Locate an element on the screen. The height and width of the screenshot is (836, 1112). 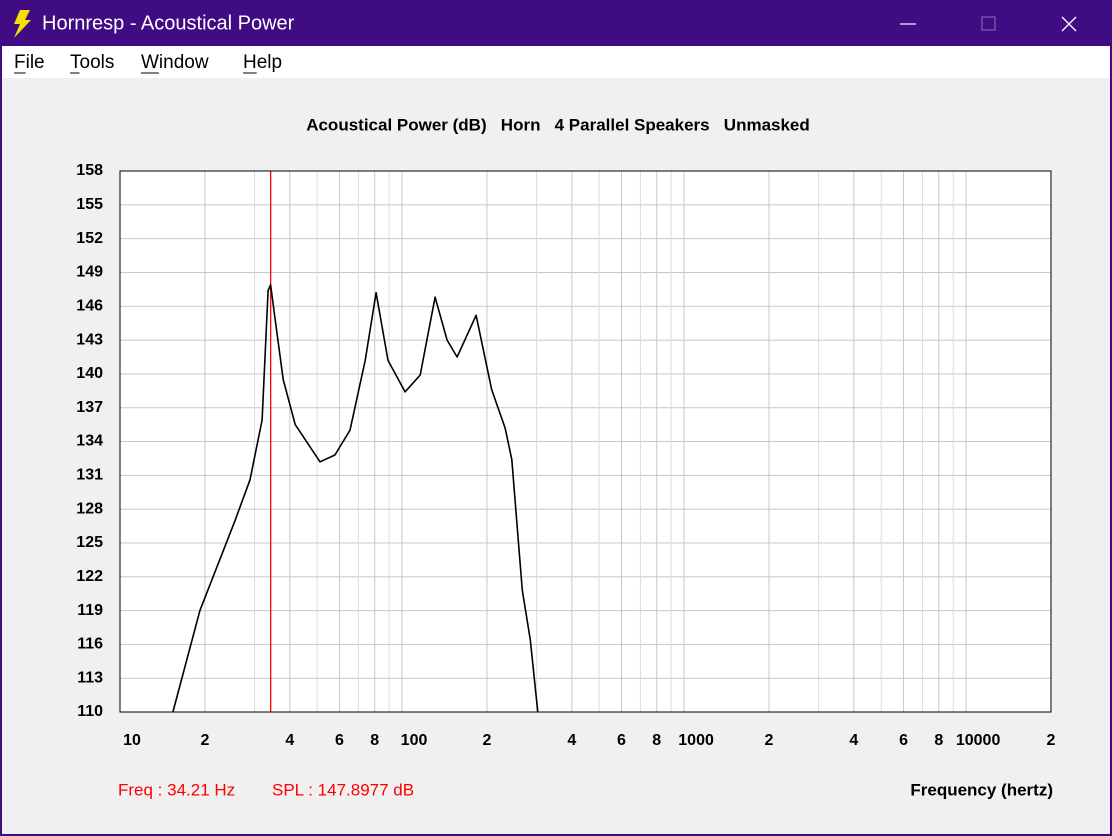
y-tick-label: 128 is located at coordinates (89, 508).